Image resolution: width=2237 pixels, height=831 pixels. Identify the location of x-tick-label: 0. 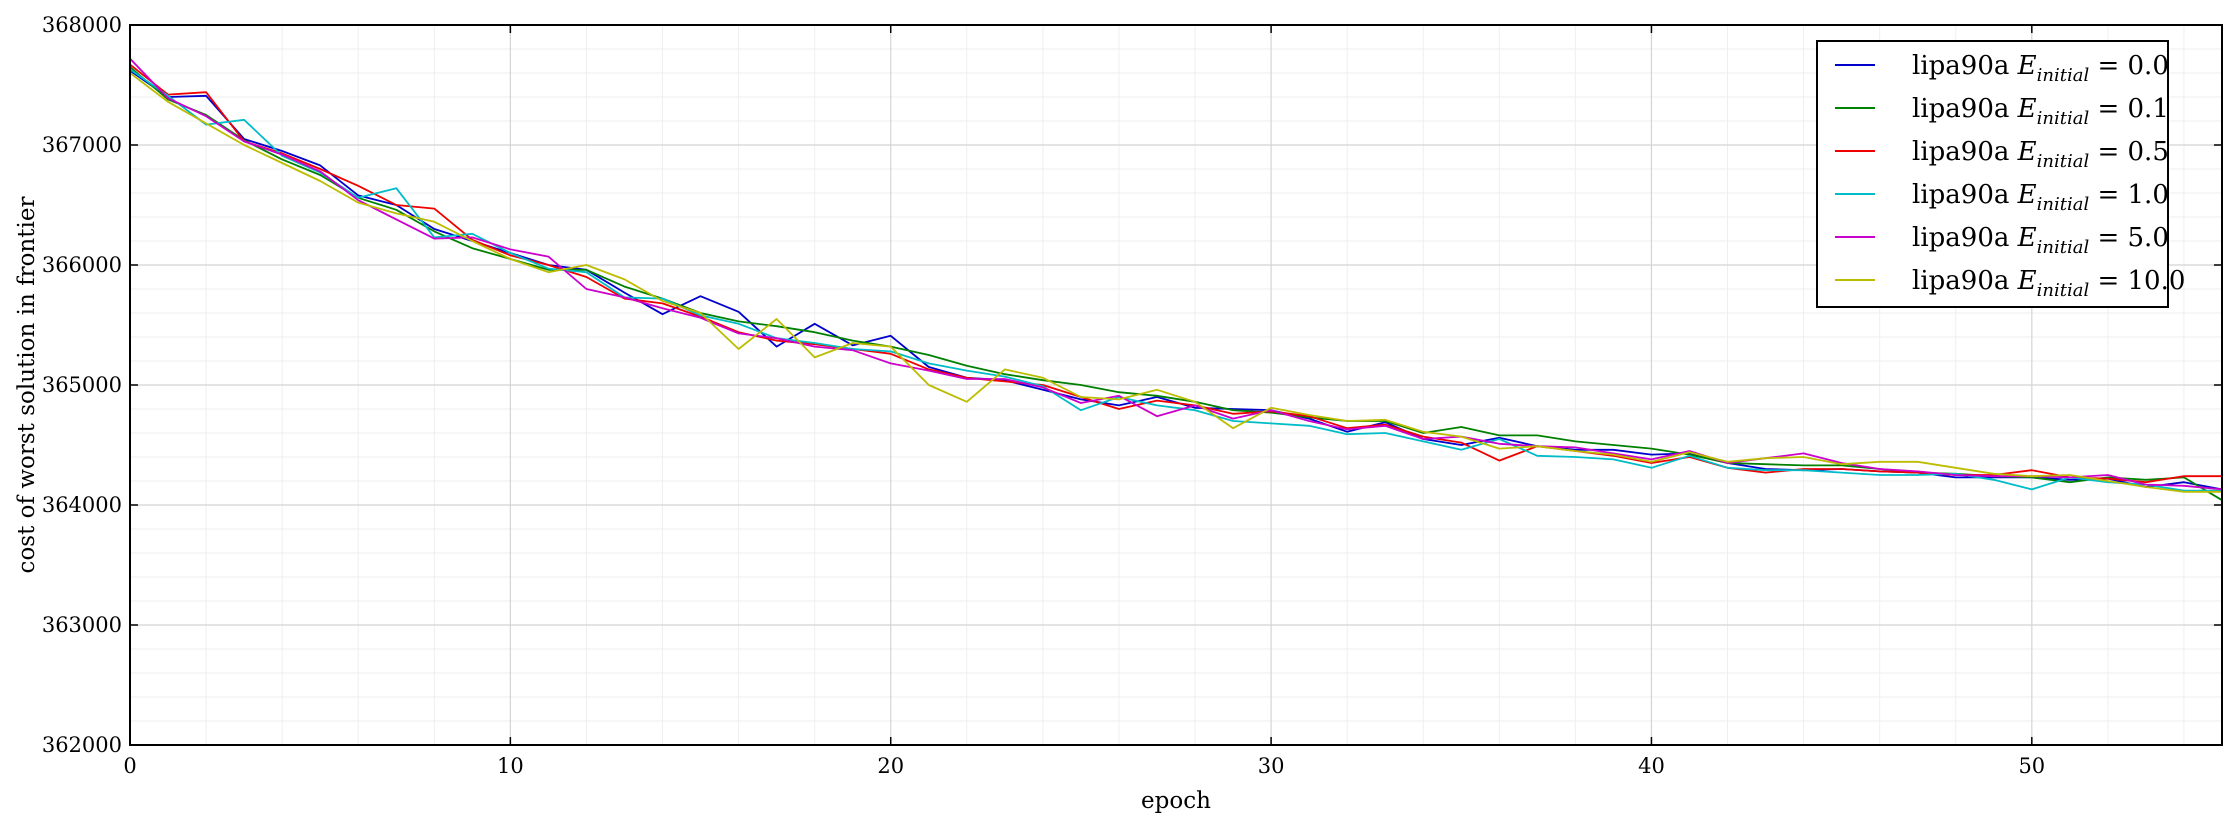
(129, 766).